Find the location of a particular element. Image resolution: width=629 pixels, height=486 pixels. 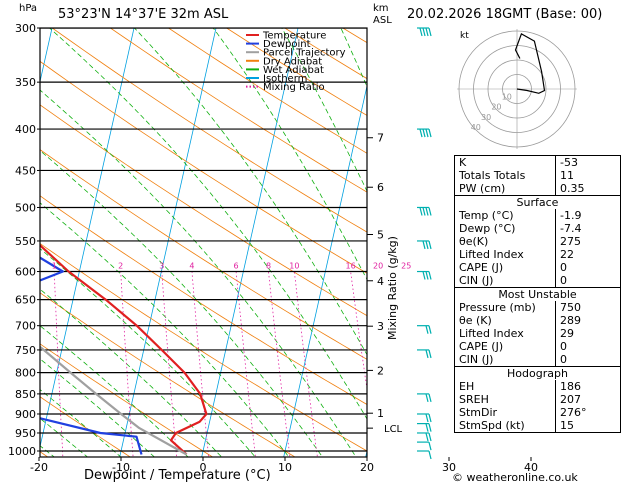

legend-label: Parcel Trajectory is located at coordinates (304, 53).